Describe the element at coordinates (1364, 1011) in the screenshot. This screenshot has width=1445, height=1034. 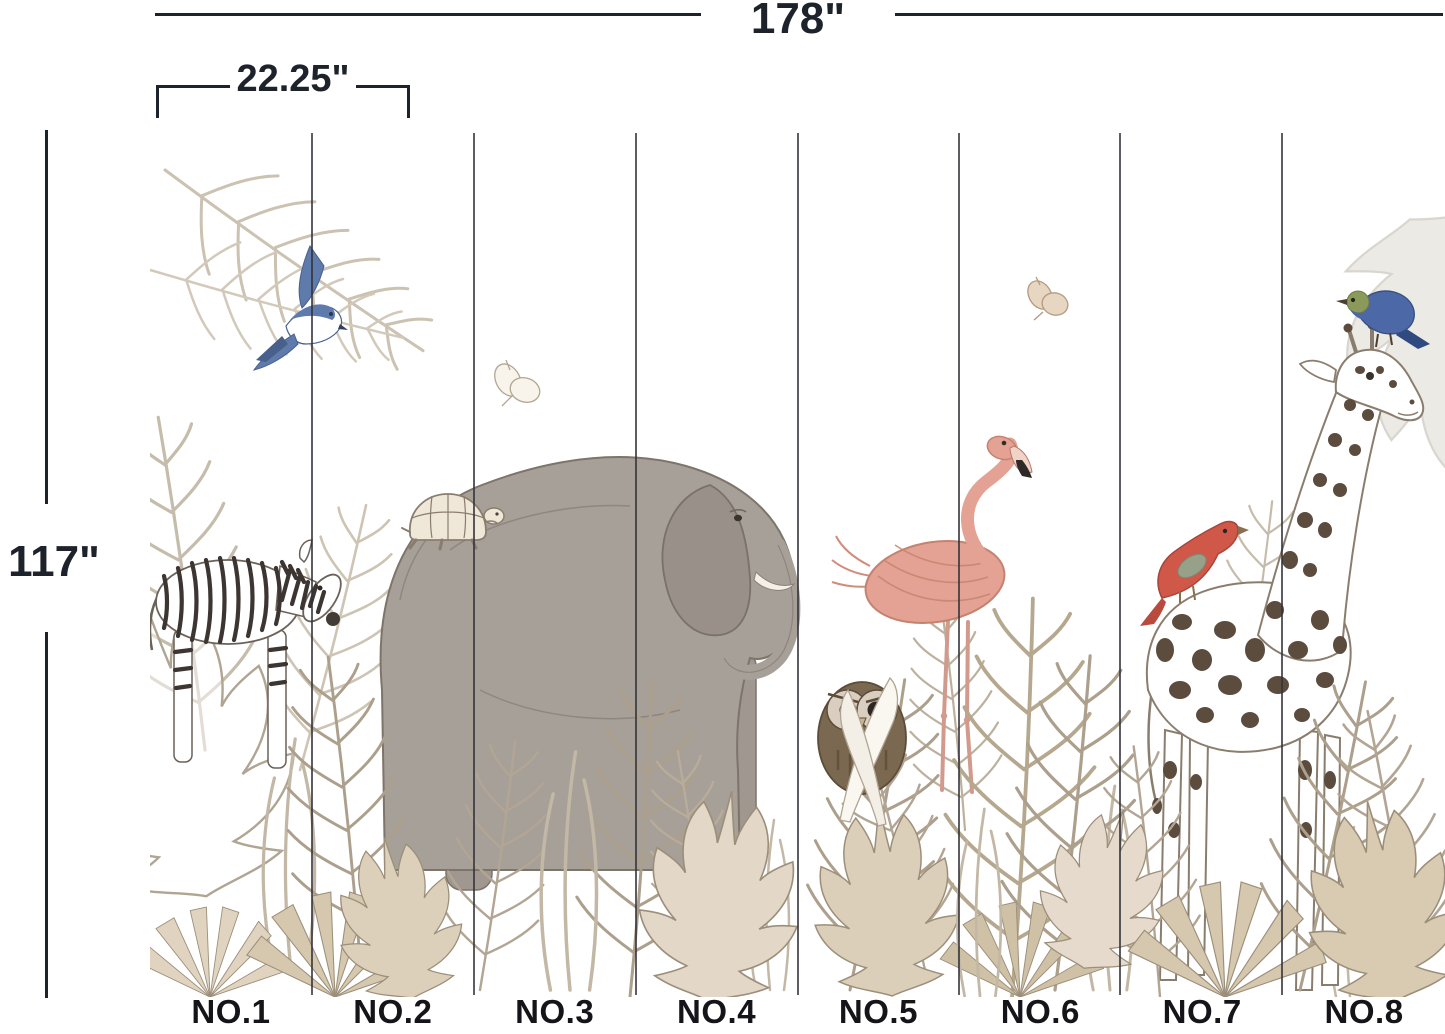
I see `panel-label-8: NO.8` at that location.